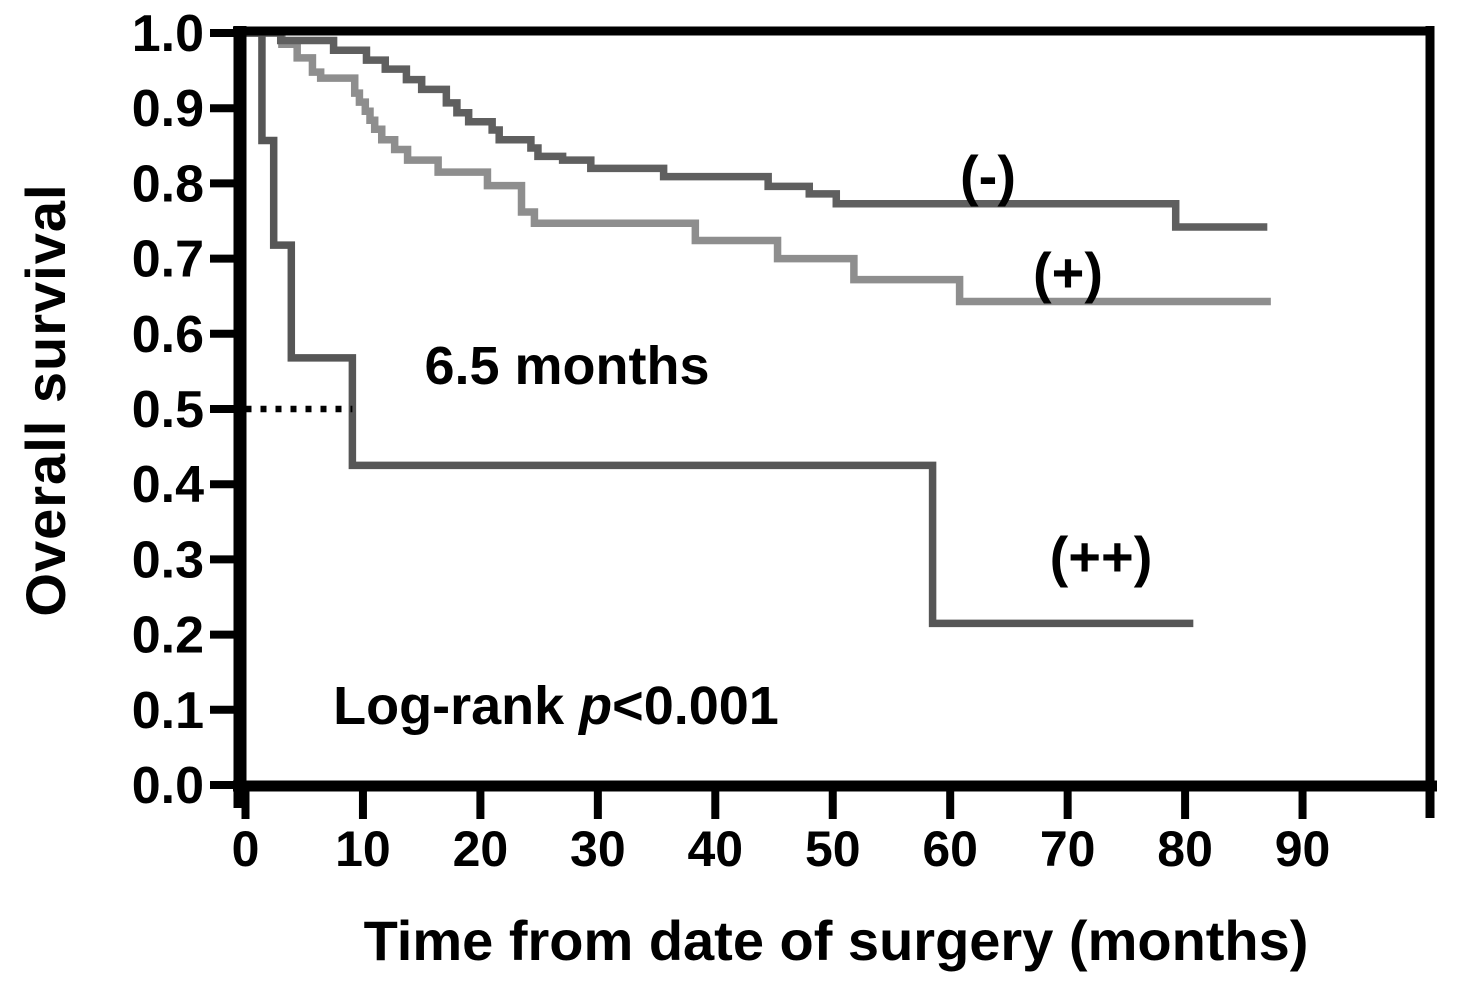 Image resolution: width=1465 pixels, height=989 pixels. Describe the element at coordinates (168, 410) in the screenshot. I see `y-axis-tick-label: 0.5` at that location.